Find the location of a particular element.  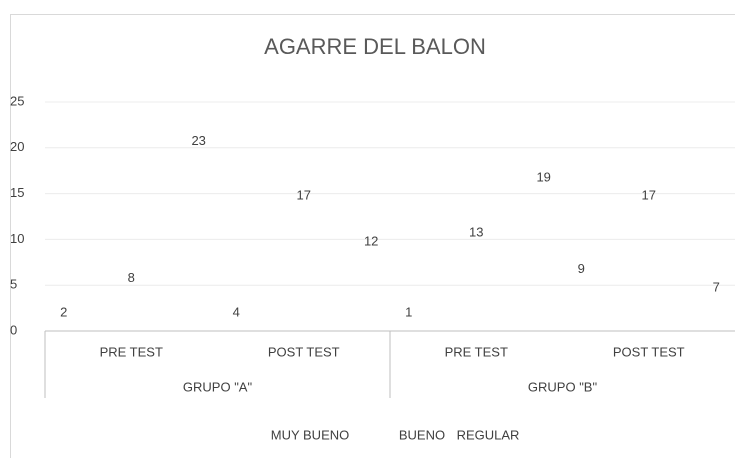

data-label: 13 is located at coordinates (476, 231).